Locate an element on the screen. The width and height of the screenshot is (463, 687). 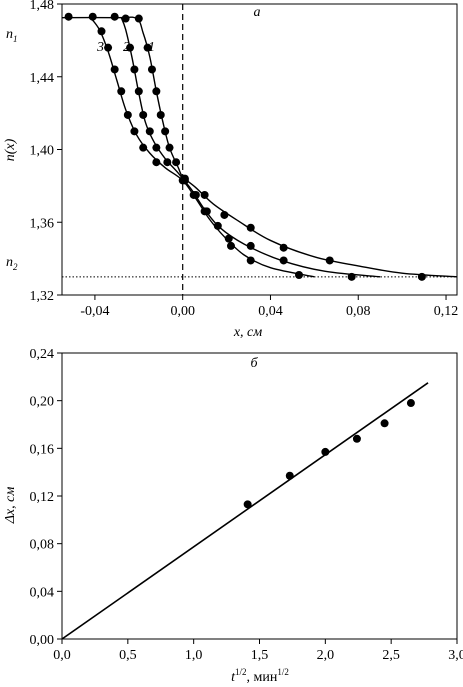
panel-a-n1-label: n1 is located at coordinates (12, 35).